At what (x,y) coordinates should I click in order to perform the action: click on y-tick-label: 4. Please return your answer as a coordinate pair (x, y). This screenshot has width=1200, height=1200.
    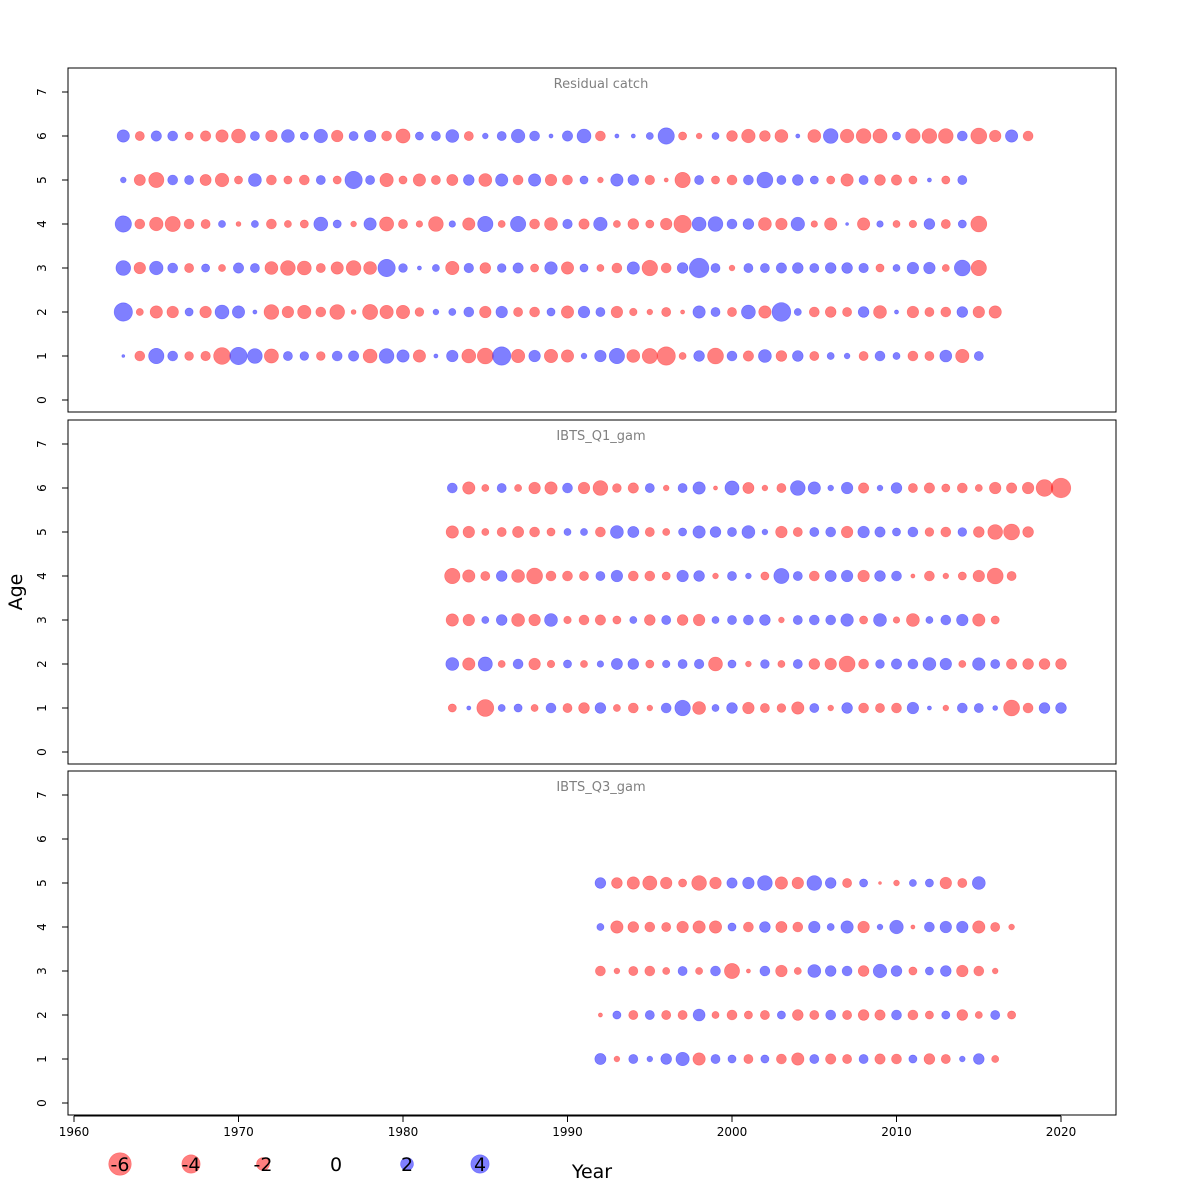
    Looking at the image, I should click on (42, 224).